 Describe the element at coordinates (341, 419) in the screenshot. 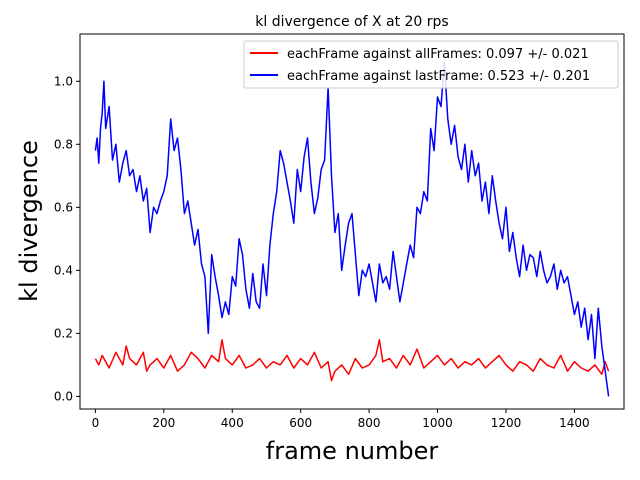

I see `x-axis: 0 200 400 600 800 1000 1200 1400` at that location.